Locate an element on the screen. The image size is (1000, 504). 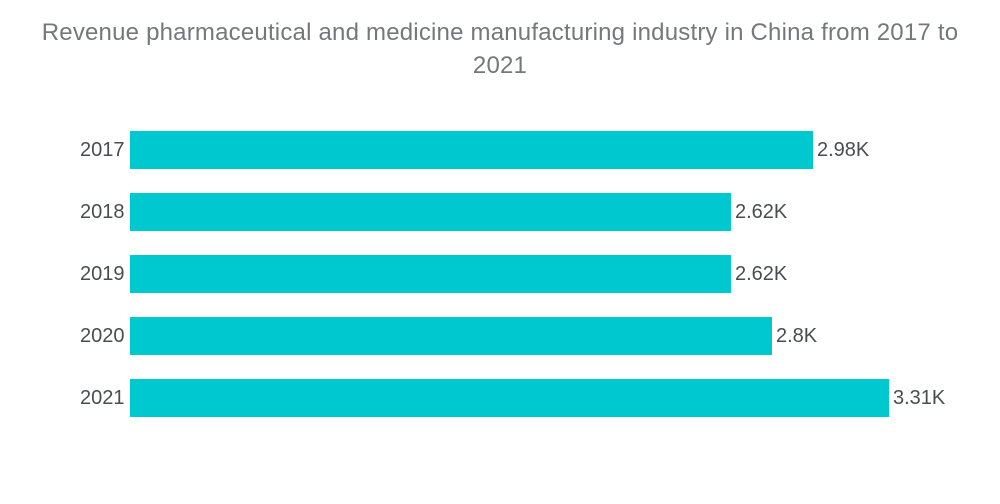
bar-2018 is located at coordinates (430, 212).